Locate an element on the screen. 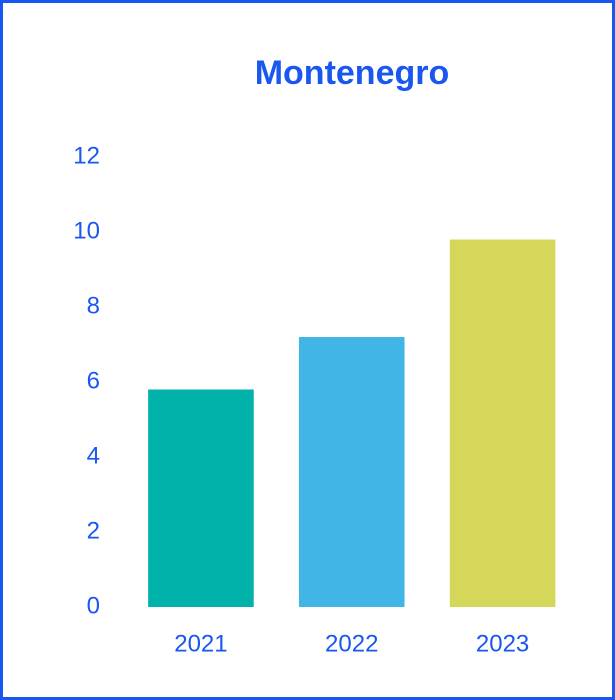 Image resolution: width=615 pixels, height=700 pixels. x-tick-label: 2023 is located at coordinates (502, 643).